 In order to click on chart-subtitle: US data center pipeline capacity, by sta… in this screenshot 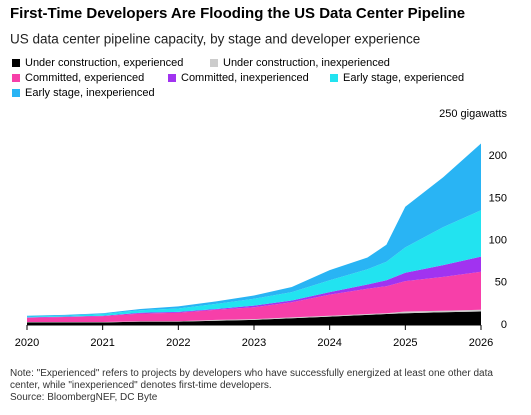, I will do `click(215, 39)`.